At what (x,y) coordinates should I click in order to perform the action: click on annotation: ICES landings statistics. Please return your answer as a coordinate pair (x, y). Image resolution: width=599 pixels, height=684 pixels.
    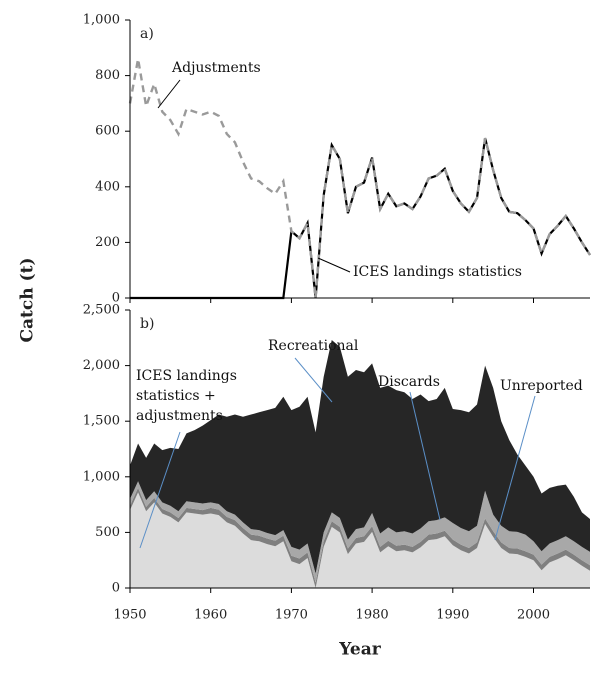
    Looking at the image, I should click on (437, 272).